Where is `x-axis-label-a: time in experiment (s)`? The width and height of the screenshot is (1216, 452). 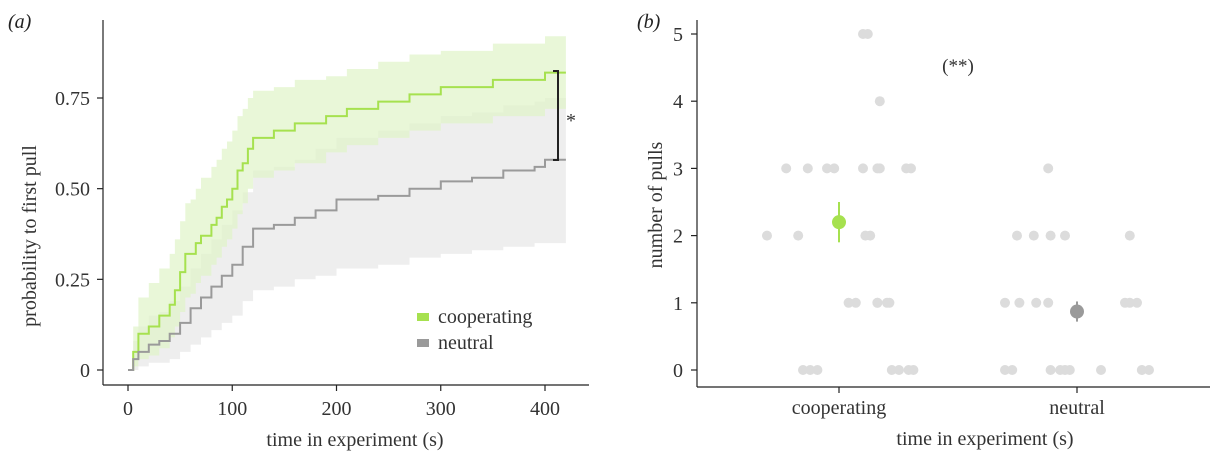
x-axis-label-a: time in experiment (s) is located at coordinates (354, 440).